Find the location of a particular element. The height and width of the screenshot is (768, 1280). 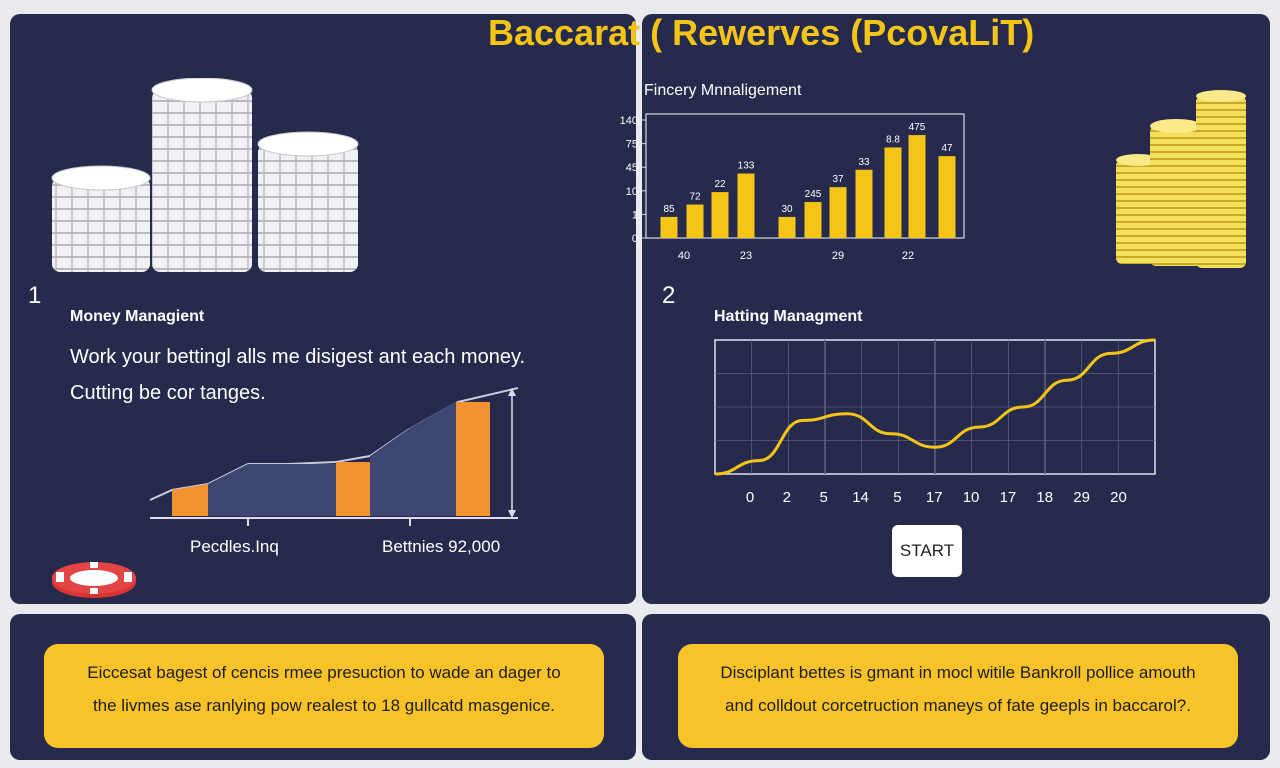

hatting-line-chart: 0 2 5 14 5 17 10 17 18 29 20 is located at coordinates (935, 422).